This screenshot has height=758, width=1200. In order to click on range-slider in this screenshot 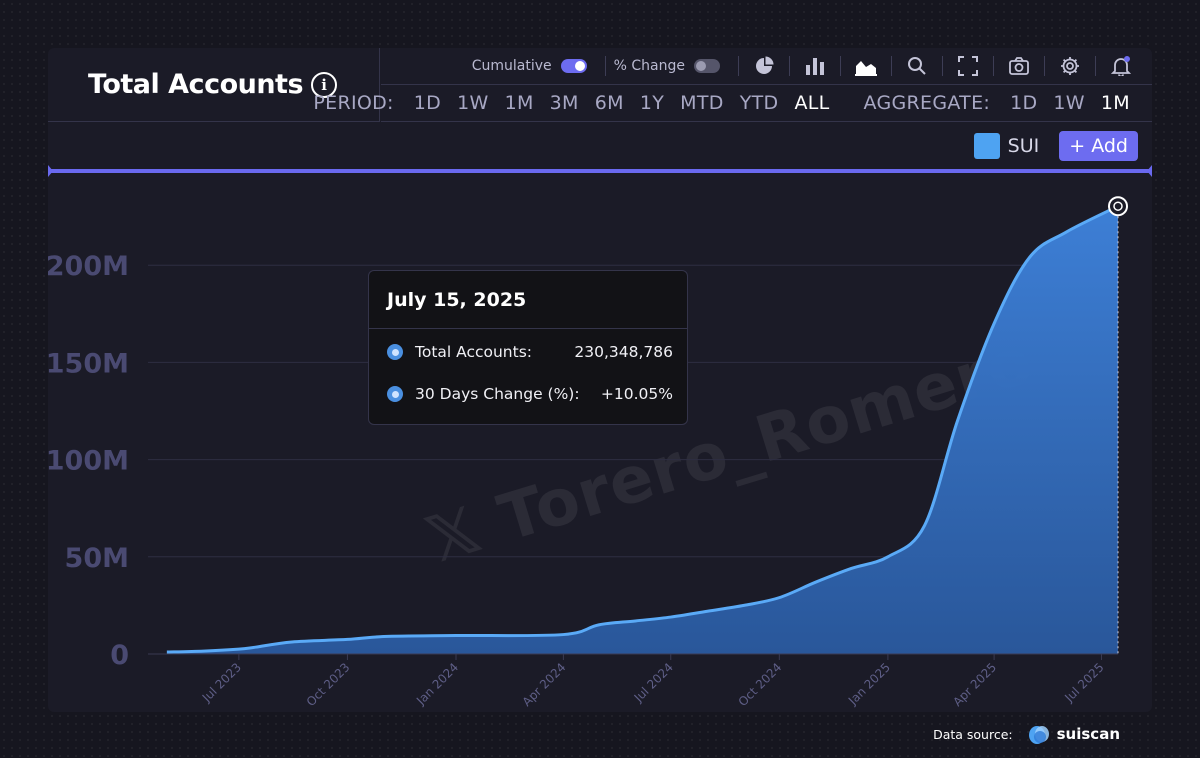, I will do `click(600, 171)`.